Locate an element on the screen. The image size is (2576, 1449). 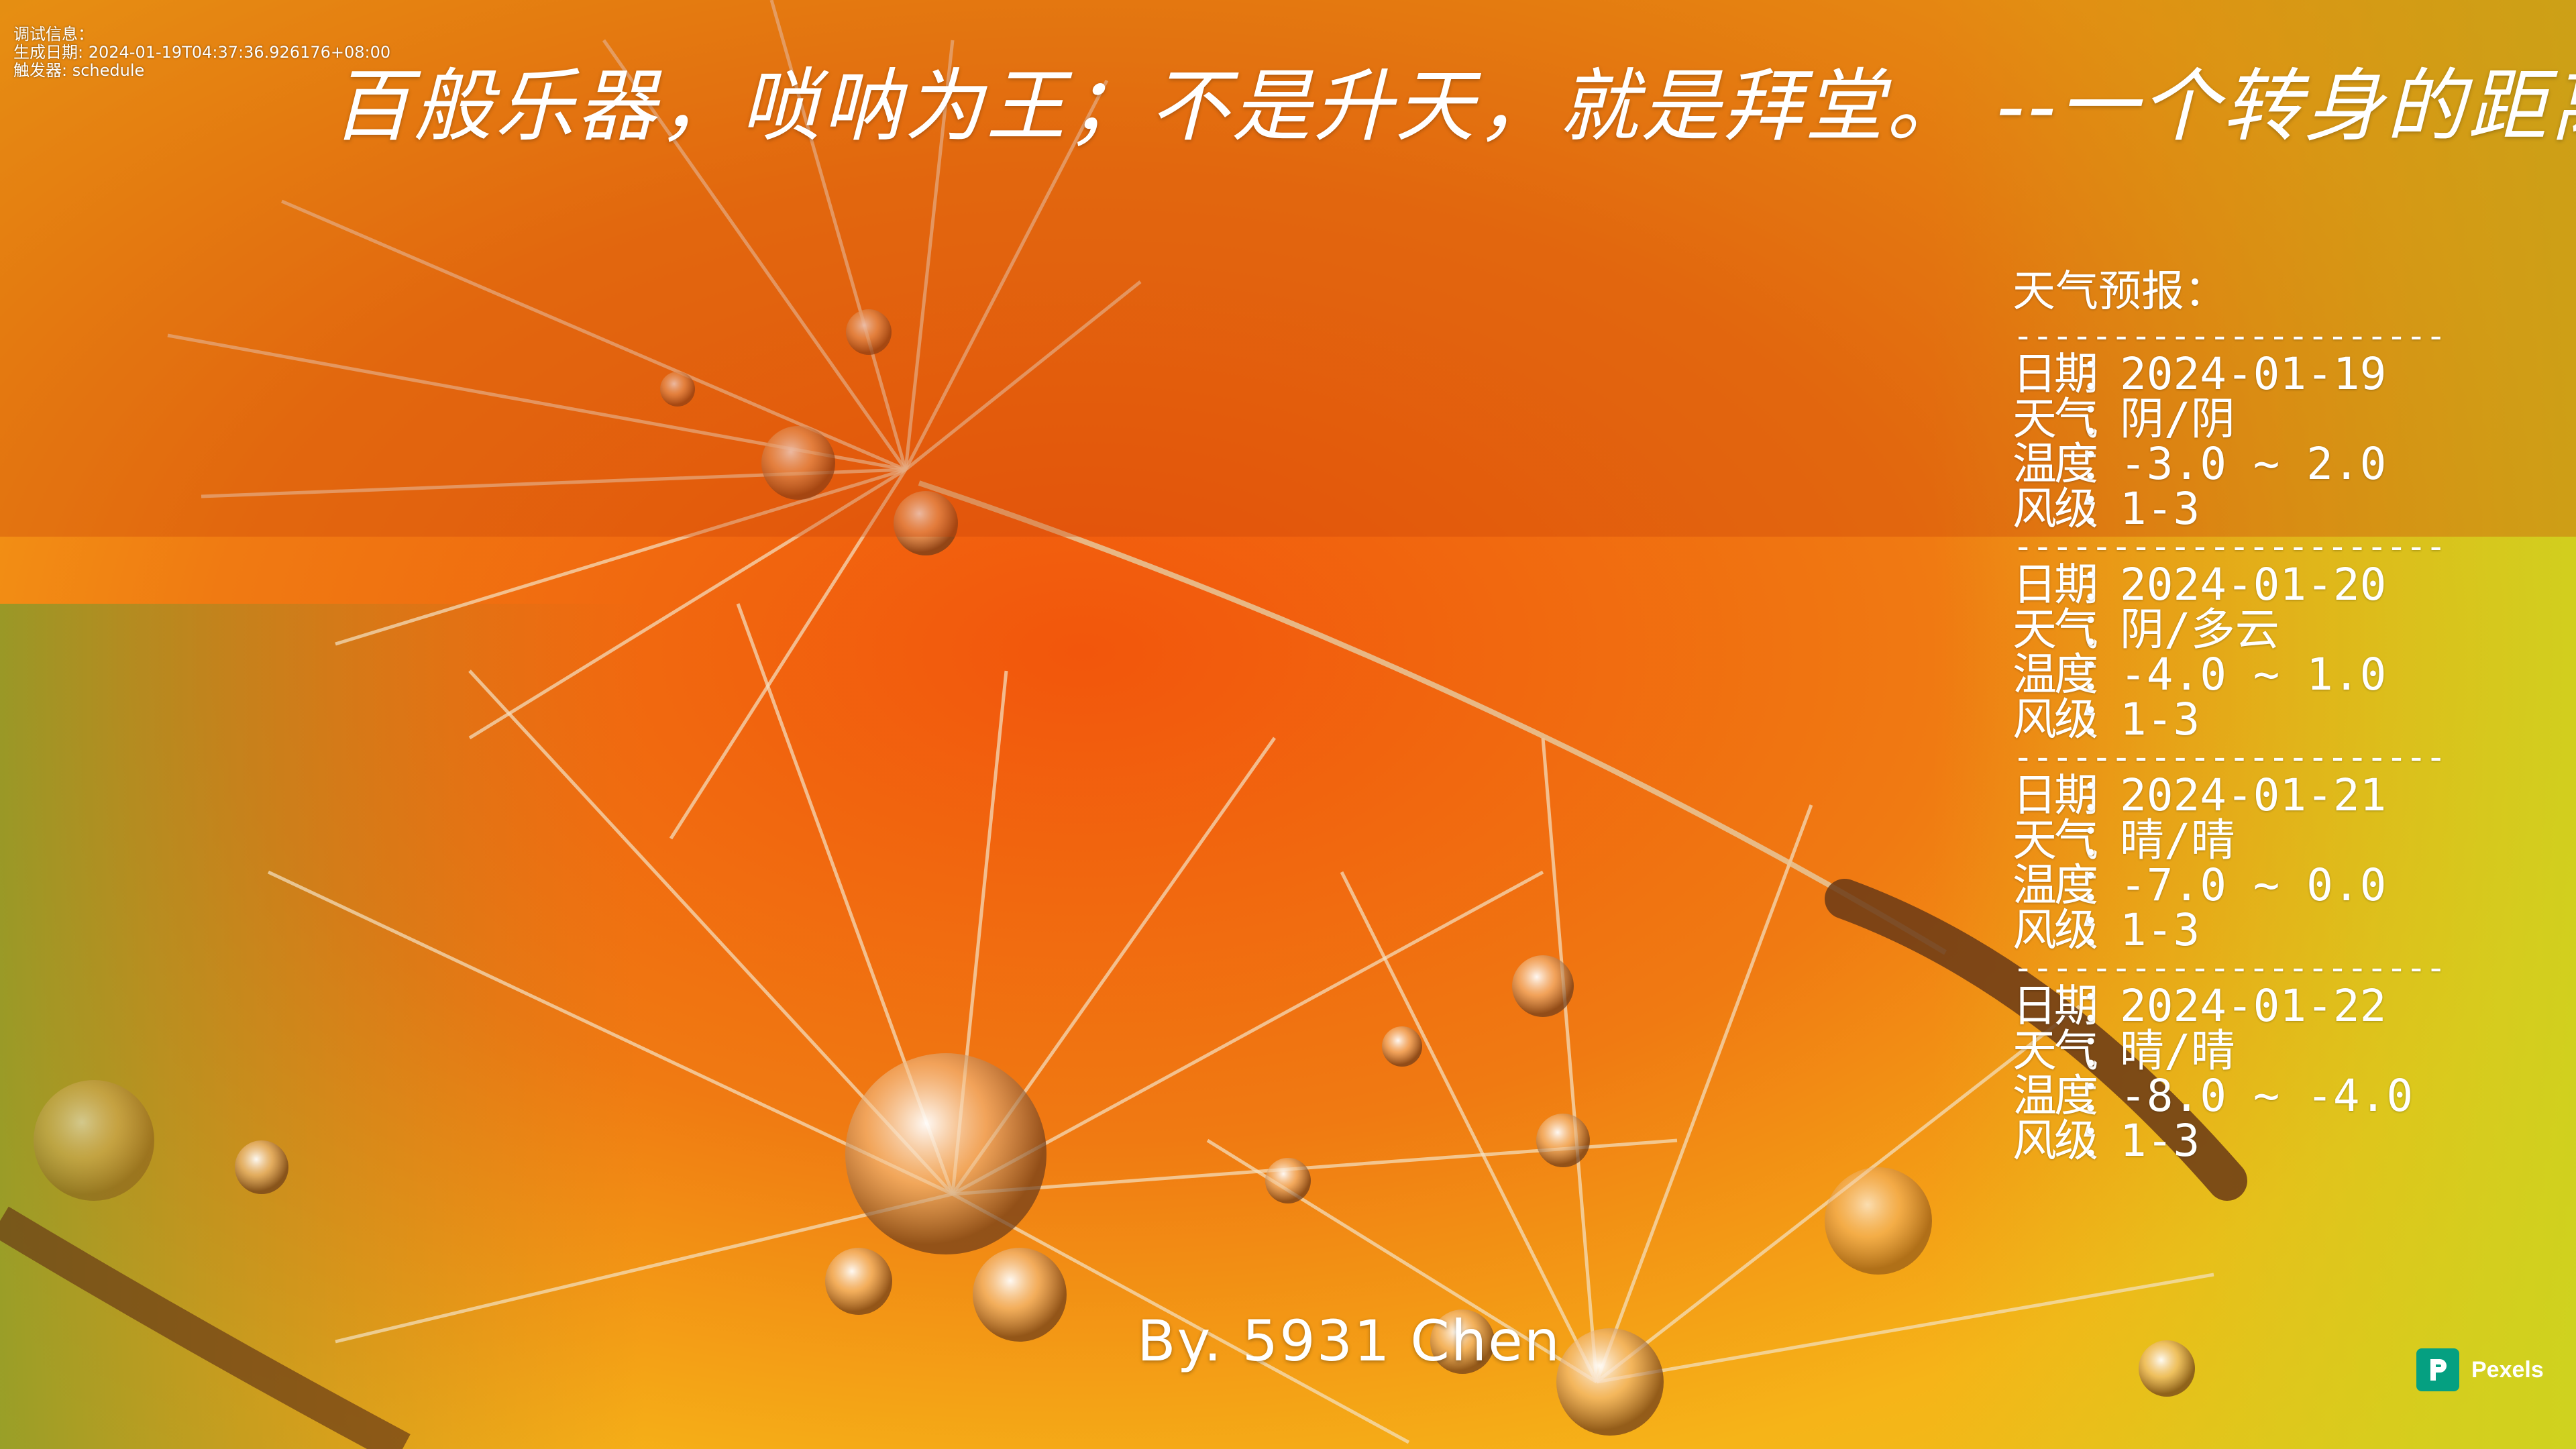
author-byline: By. 5931 Chen is located at coordinates (1349, 1341).